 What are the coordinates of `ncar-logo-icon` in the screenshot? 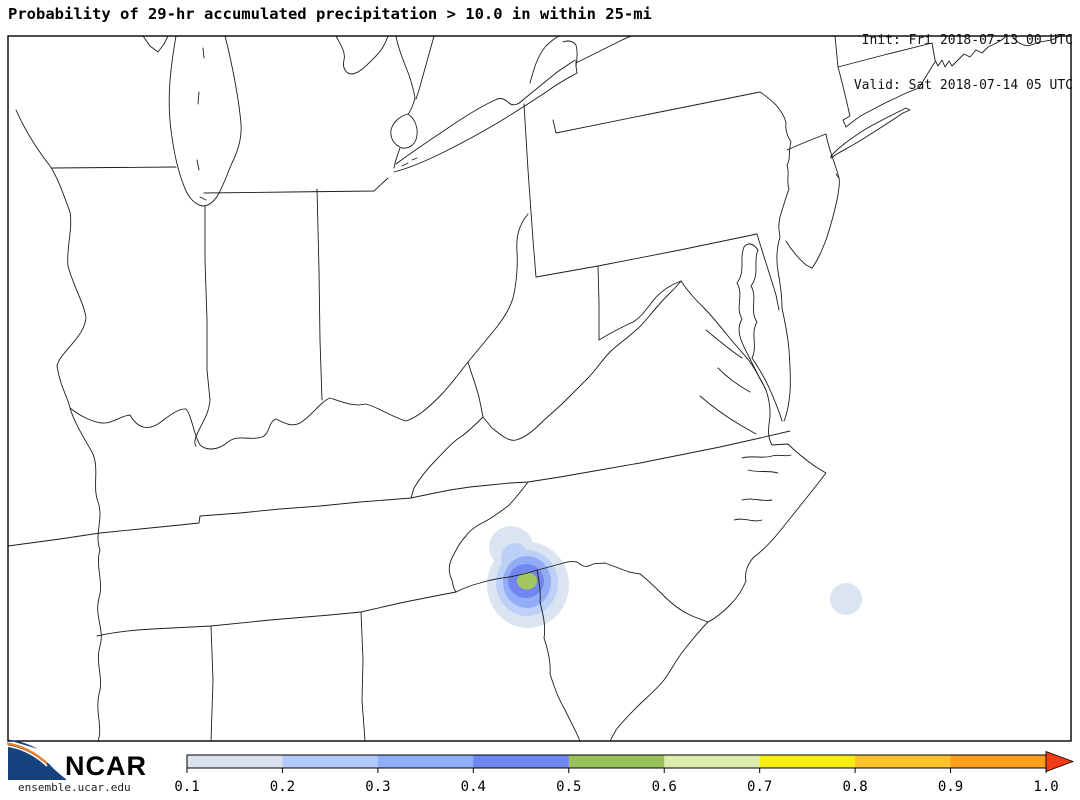 It's located at (36, 759).